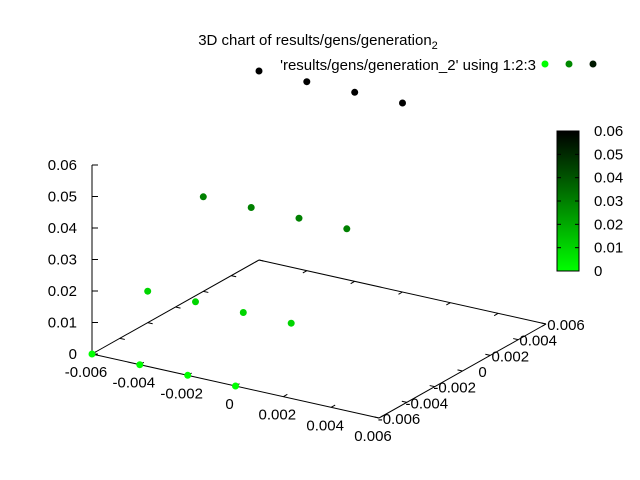 This screenshot has width=640, height=480. Describe the element at coordinates (608, 201) in the screenshot. I see `colorbar-tick-label: 0.03` at that location.